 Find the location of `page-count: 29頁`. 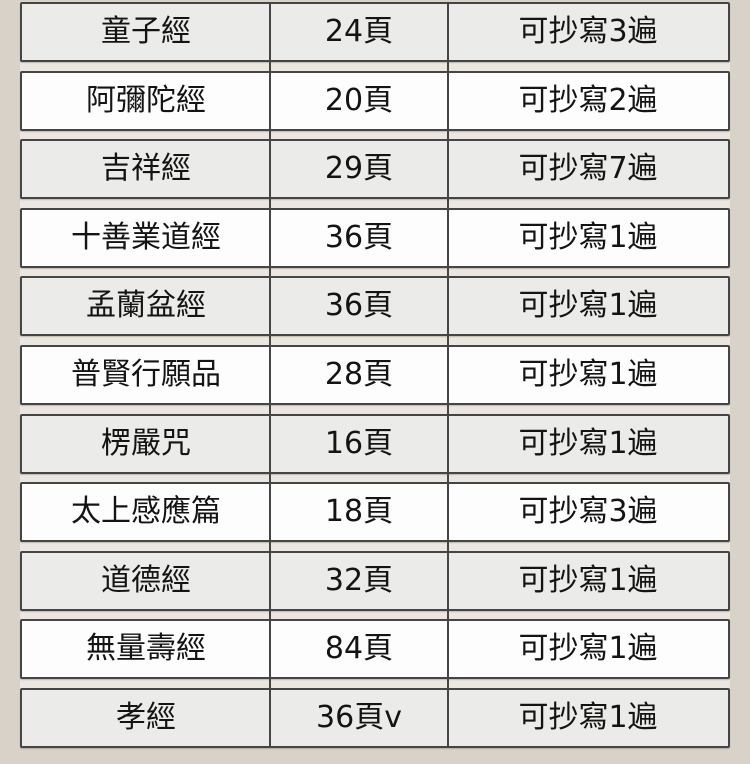

page-count: 29頁 is located at coordinates (359, 169).